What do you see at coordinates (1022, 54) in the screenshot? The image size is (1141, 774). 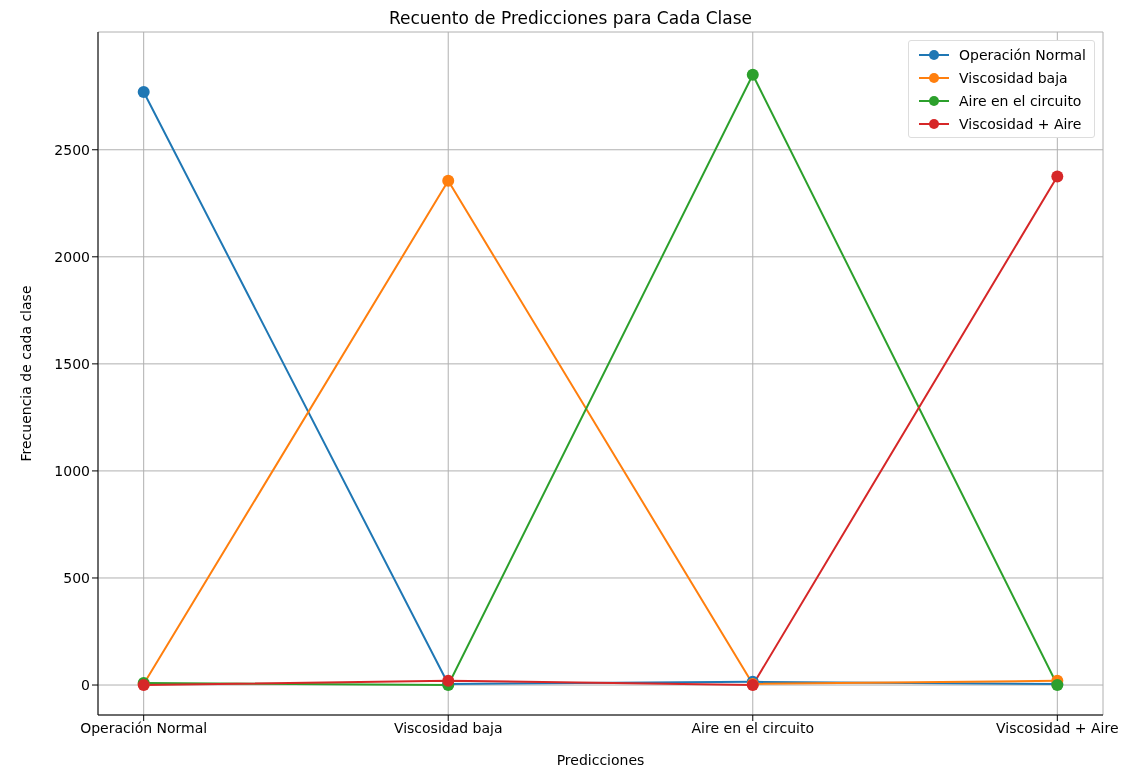 I see `legend-label: Operación Normal` at bounding box center [1022, 54].